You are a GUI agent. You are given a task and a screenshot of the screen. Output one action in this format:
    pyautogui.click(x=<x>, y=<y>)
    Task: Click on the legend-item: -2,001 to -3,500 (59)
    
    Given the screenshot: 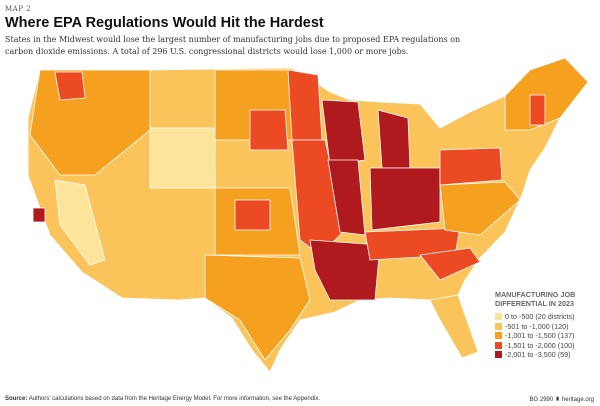 What is the action you would take?
    pyautogui.click(x=545, y=355)
    